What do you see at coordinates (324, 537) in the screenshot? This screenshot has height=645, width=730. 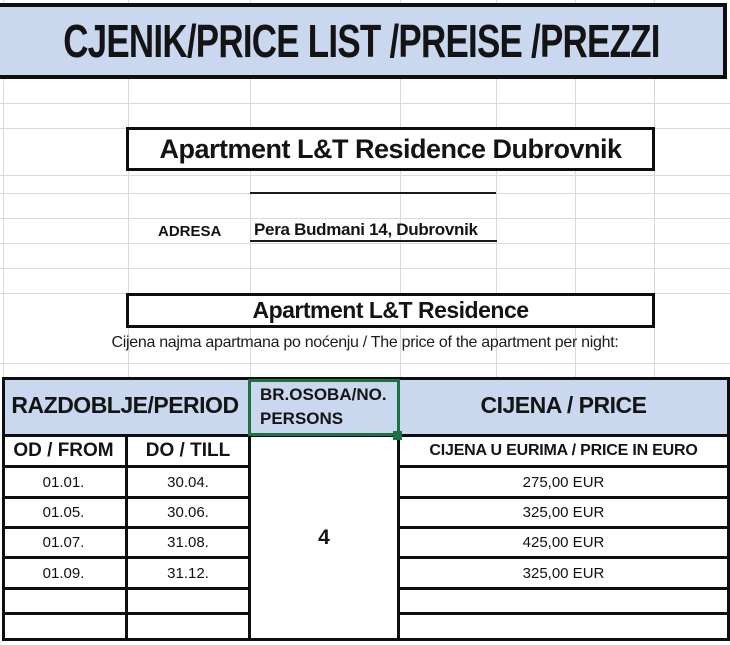 I see `persons-value-cell: 4` at bounding box center [324, 537].